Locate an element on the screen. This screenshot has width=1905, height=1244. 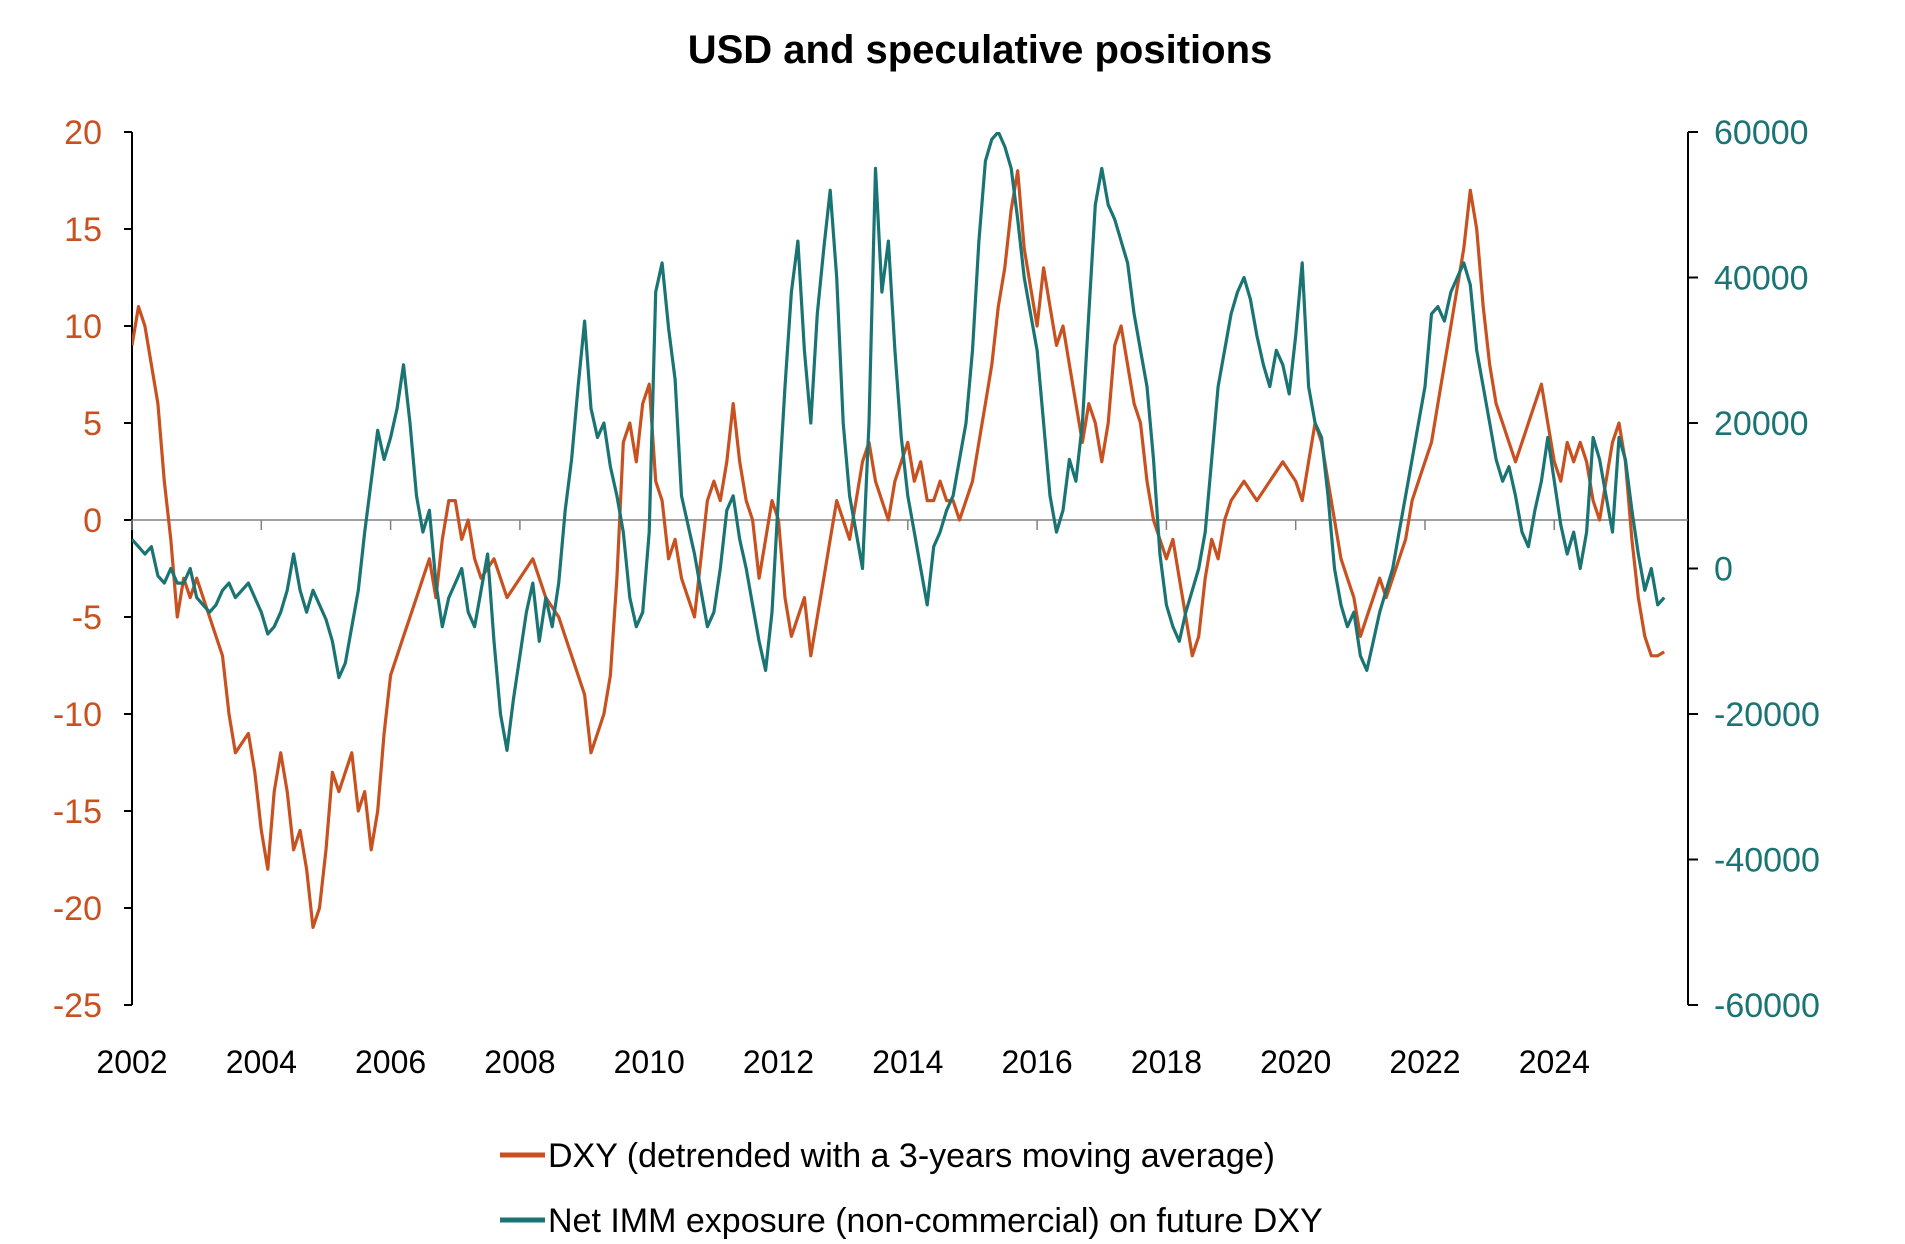
x-axis-tick-label: 2014 is located at coordinates (907, 1062).